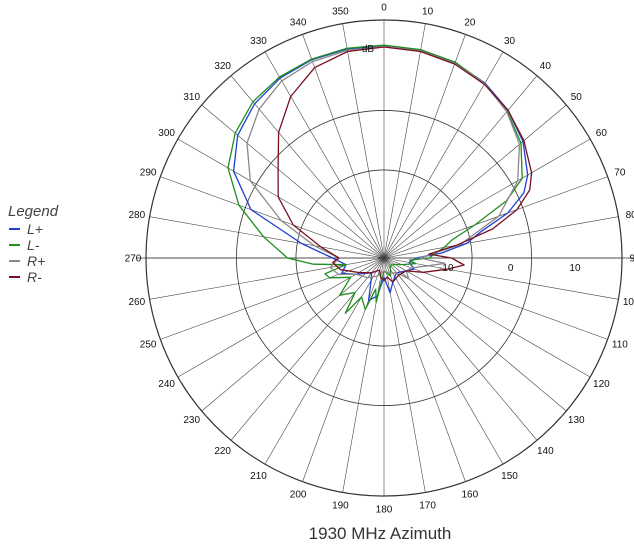  Describe the element at coordinates (575, 268) in the screenshot. I see `ring-value-label: 10` at that location.